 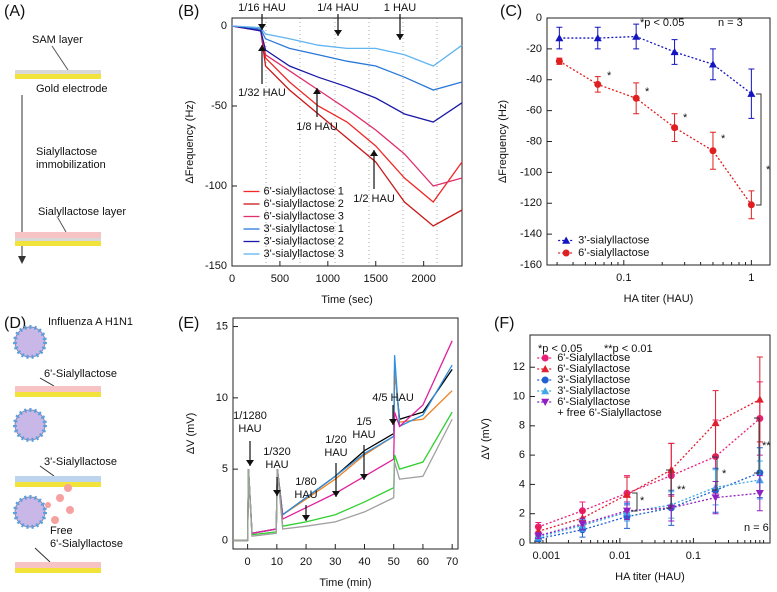 What do you see at coordinates (335, 562) in the screenshot?
I see `x-tick-label: 30` at bounding box center [335, 562].